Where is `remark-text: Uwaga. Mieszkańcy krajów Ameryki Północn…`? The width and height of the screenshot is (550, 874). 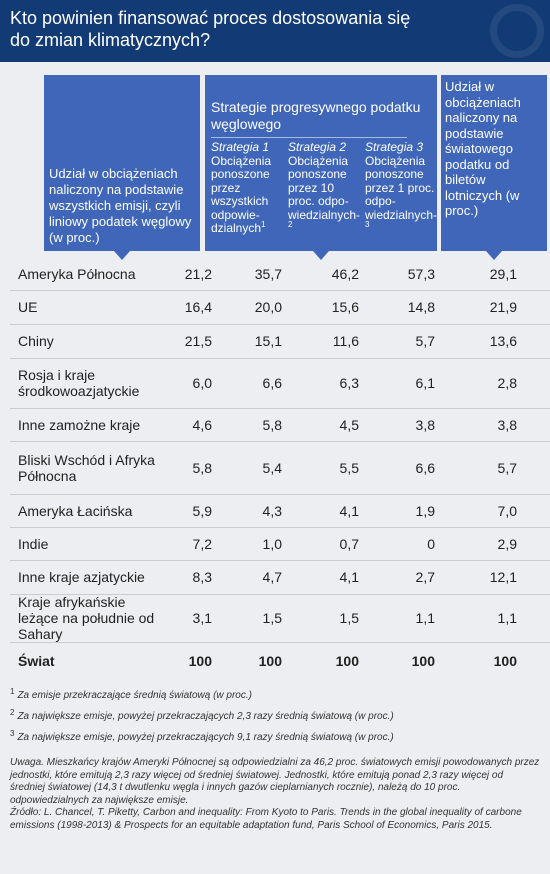 remark-text: Uwaga. Mieszkańcy krajów Ameryki Północn… is located at coordinates (275, 781).